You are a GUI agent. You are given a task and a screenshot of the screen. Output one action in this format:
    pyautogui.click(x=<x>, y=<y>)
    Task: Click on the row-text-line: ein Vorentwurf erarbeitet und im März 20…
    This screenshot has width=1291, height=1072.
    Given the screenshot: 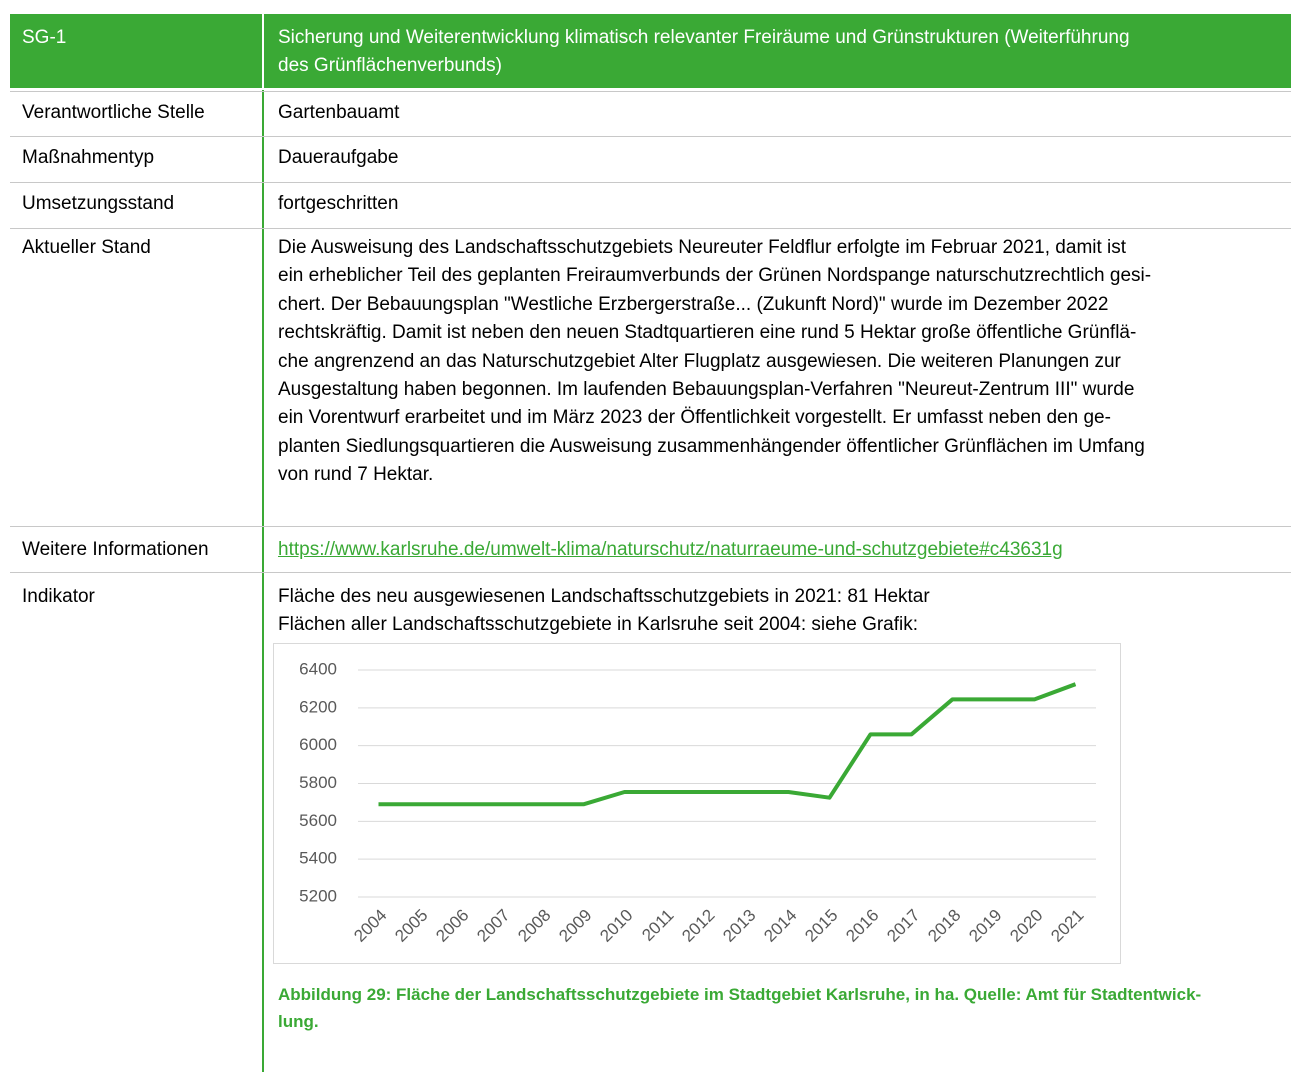 What is the action you would take?
    pyautogui.click(x=694, y=418)
    